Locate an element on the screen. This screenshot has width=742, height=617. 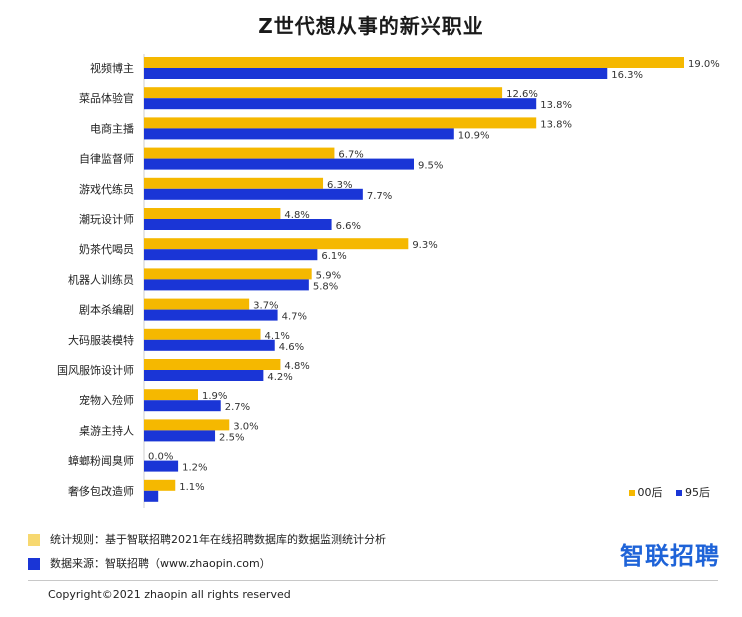
value-label-95: 16.3% is located at coordinates (627, 75).